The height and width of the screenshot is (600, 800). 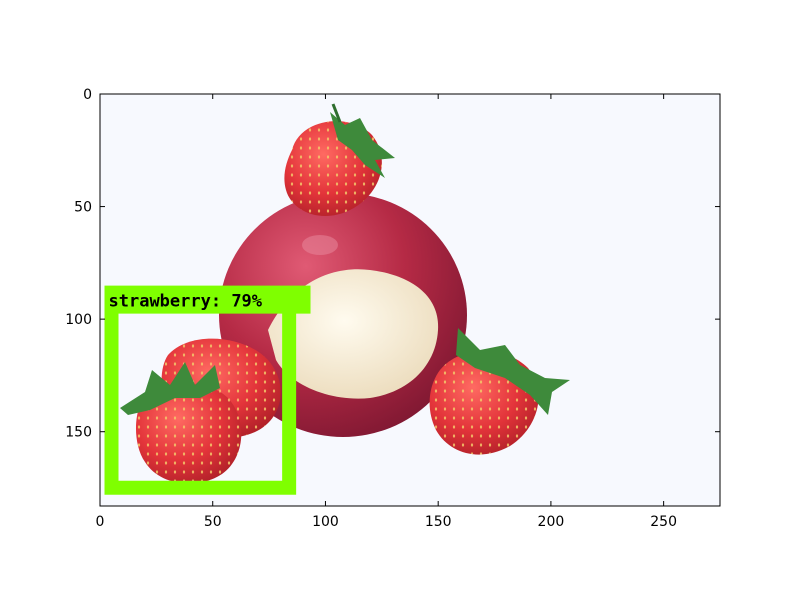 What do you see at coordinates (551, 522) in the screenshot?
I see `x-tick-label: 200` at bounding box center [551, 522].